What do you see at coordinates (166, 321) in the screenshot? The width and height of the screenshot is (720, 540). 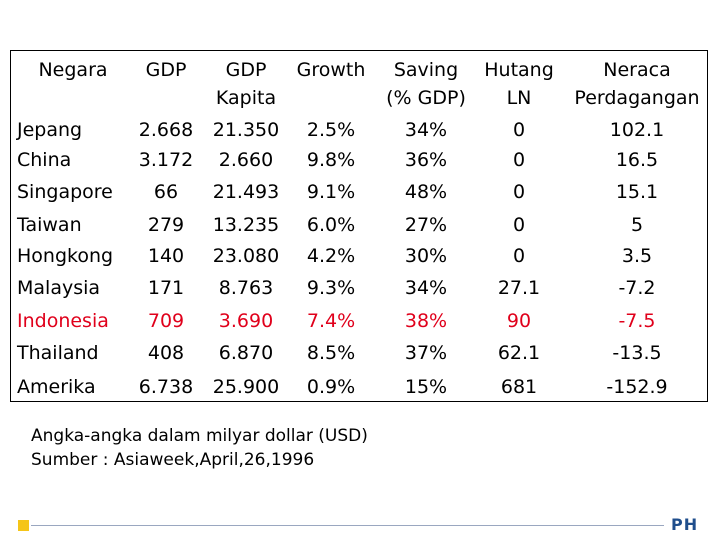 I see `cell-gdp: 709` at bounding box center [166, 321].